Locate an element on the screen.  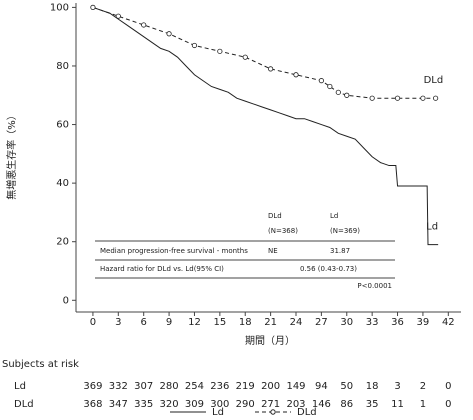
risk-row-name: Ld is located at coordinates (20, 386).